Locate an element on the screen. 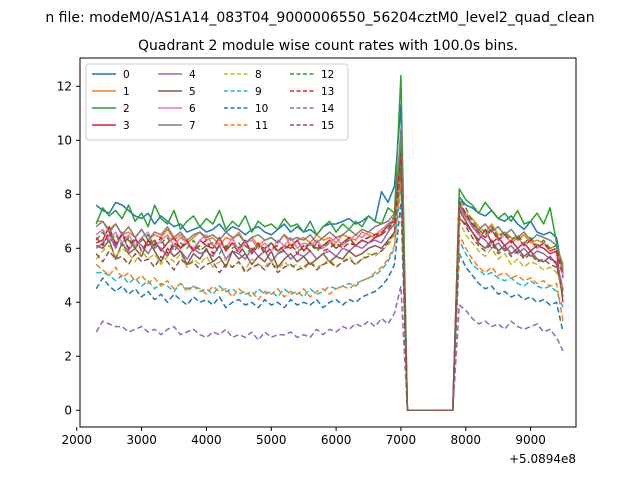 This screenshot has width=640, height=480. x-tick-label: 2000 is located at coordinates (76, 440).